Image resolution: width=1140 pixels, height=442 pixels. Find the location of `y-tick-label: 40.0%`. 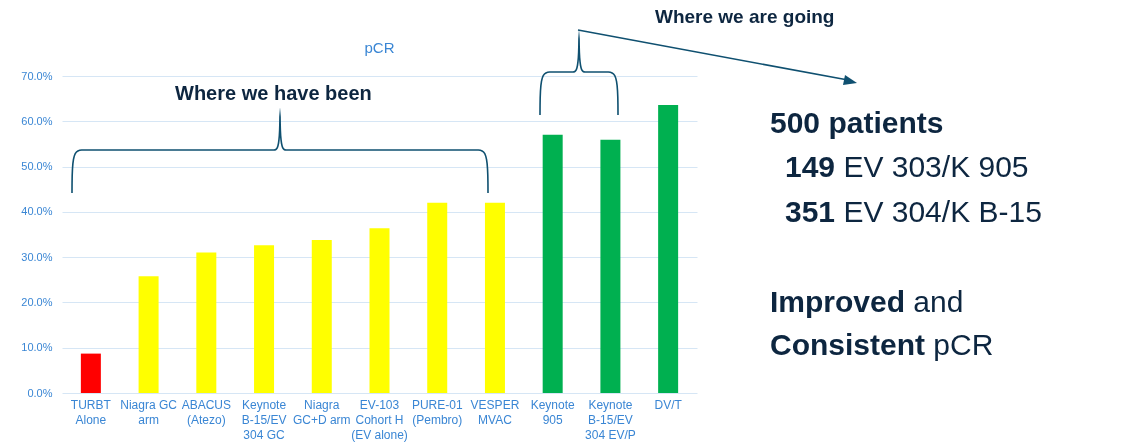

y-tick-label: 40.0% is located at coordinates (37, 211).